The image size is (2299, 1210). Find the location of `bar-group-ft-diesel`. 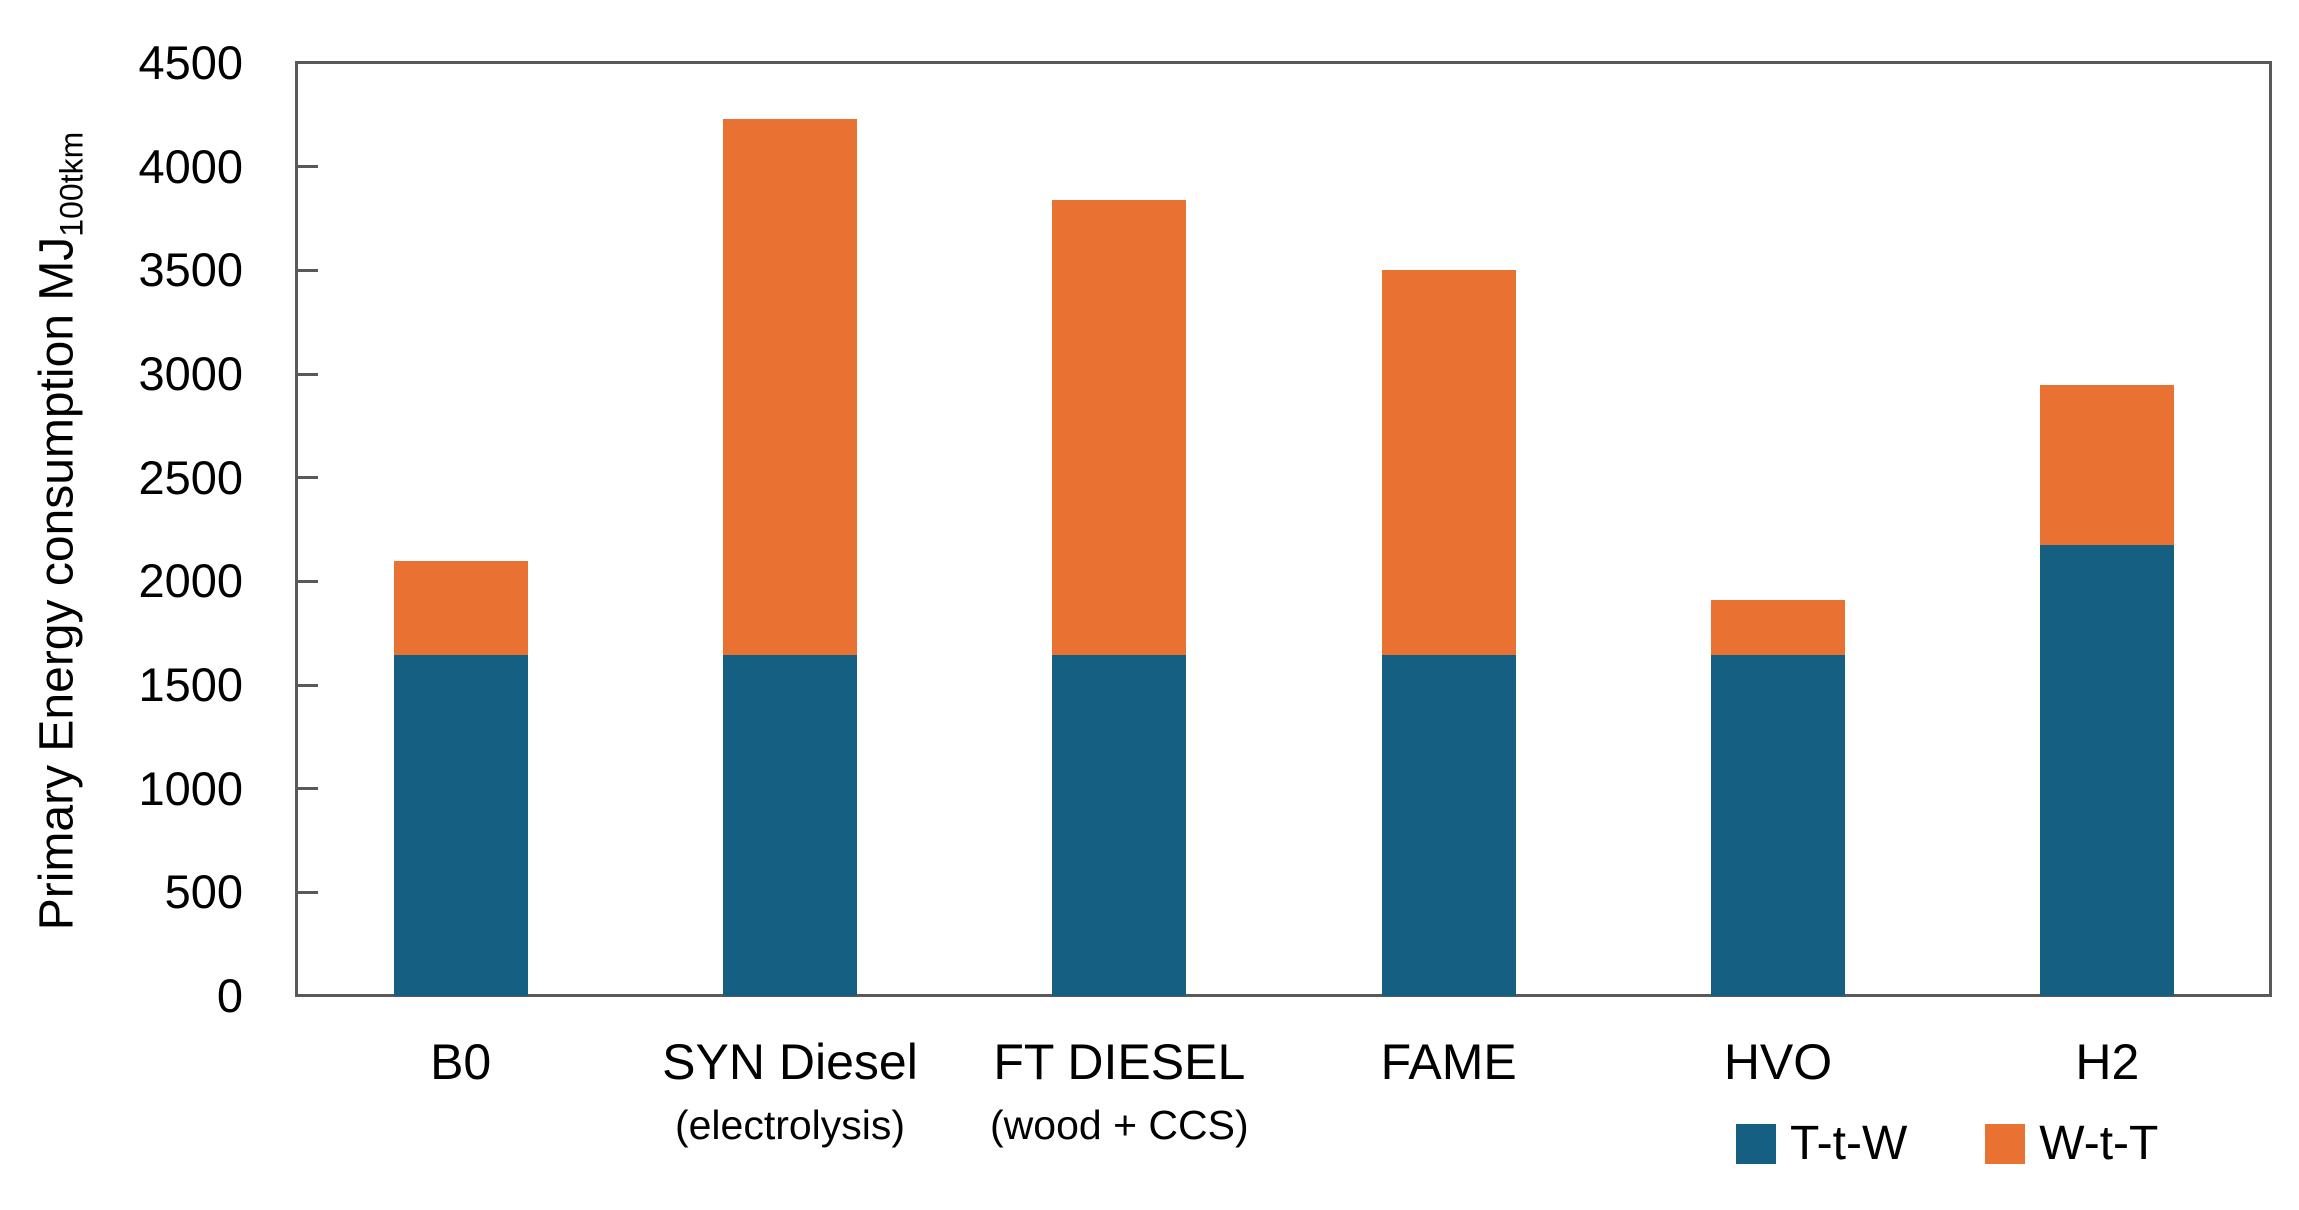

bar-group-ft-diesel is located at coordinates (1119, 597).